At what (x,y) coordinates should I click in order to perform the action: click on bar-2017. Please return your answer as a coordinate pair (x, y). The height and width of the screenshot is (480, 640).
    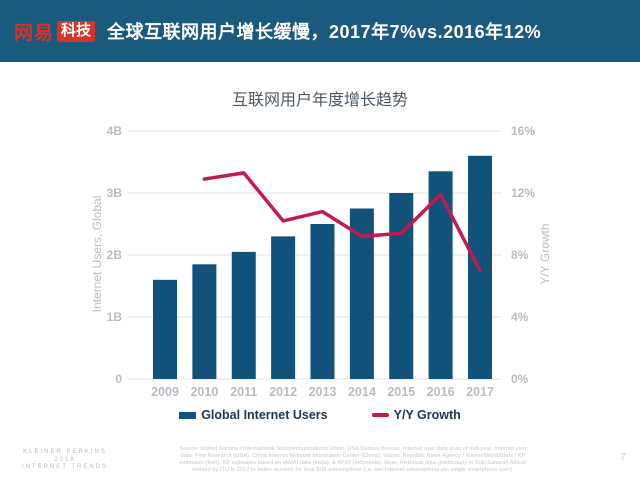
    Looking at the image, I should click on (480, 267).